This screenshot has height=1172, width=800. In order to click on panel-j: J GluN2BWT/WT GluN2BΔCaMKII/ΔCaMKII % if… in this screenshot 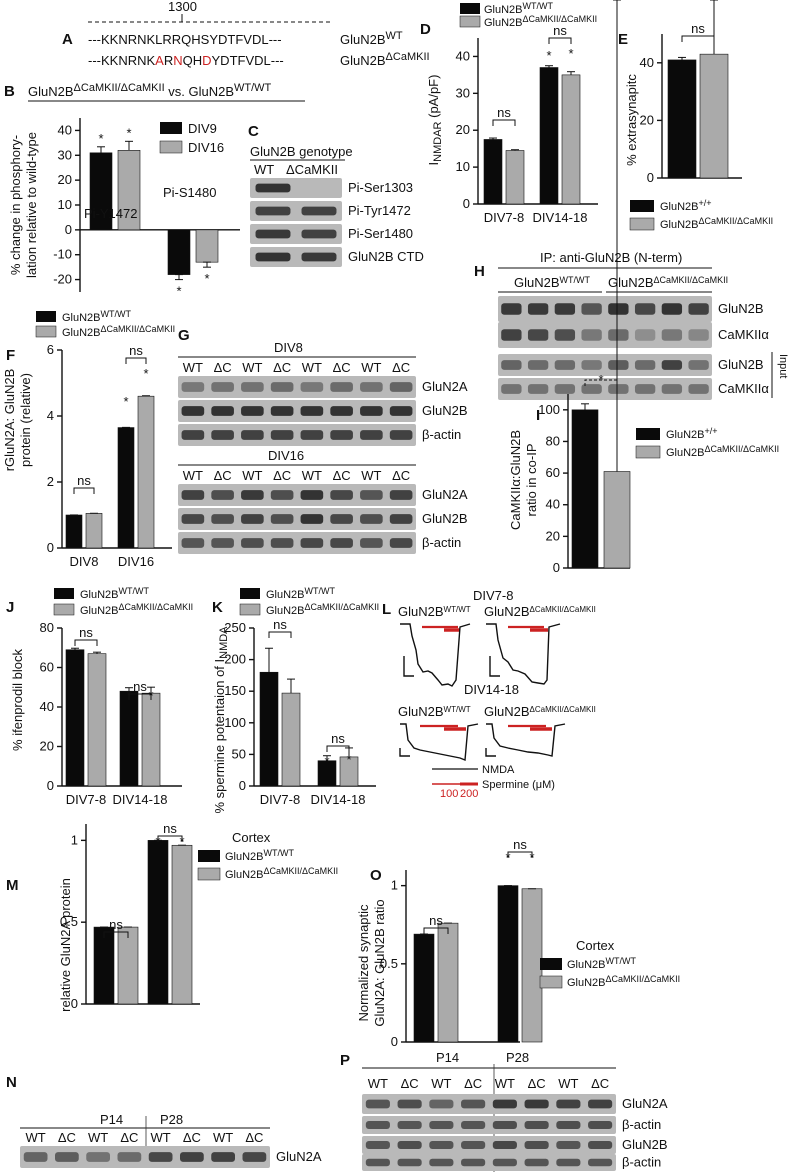, I will do `click(99, 696)`.